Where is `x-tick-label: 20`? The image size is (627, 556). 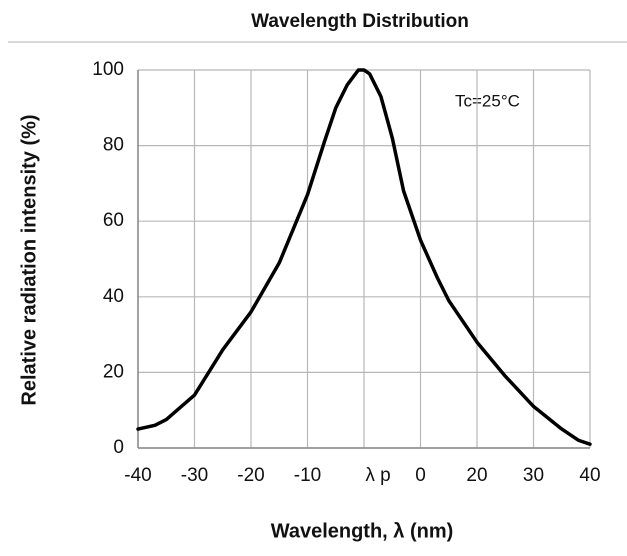 x-tick-label: 20 is located at coordinates (476, 475).